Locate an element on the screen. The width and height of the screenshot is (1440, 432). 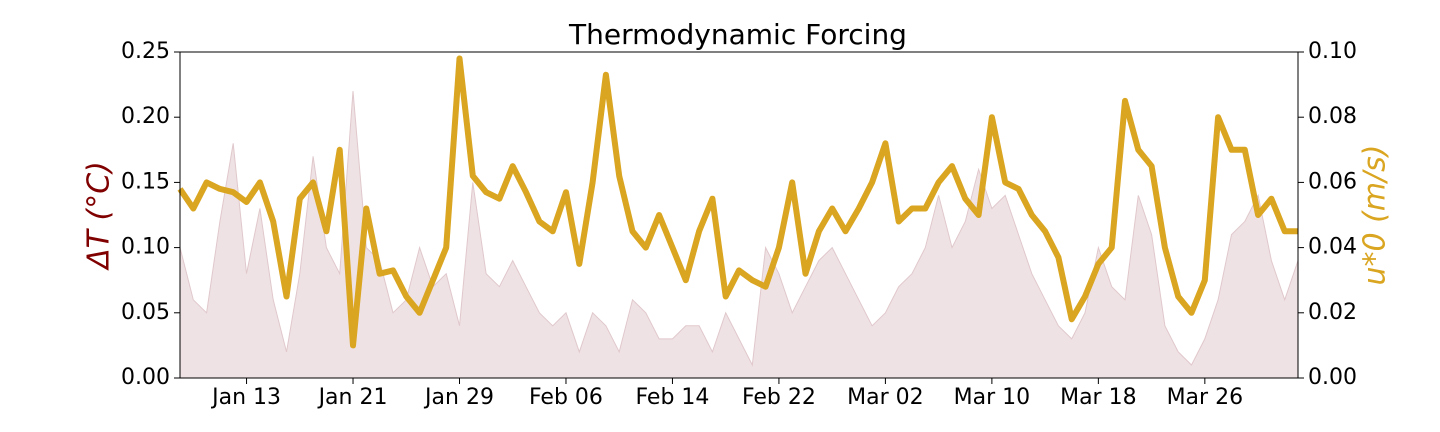
y-tick-label: 0.00 is located at coordinates (145, 377).